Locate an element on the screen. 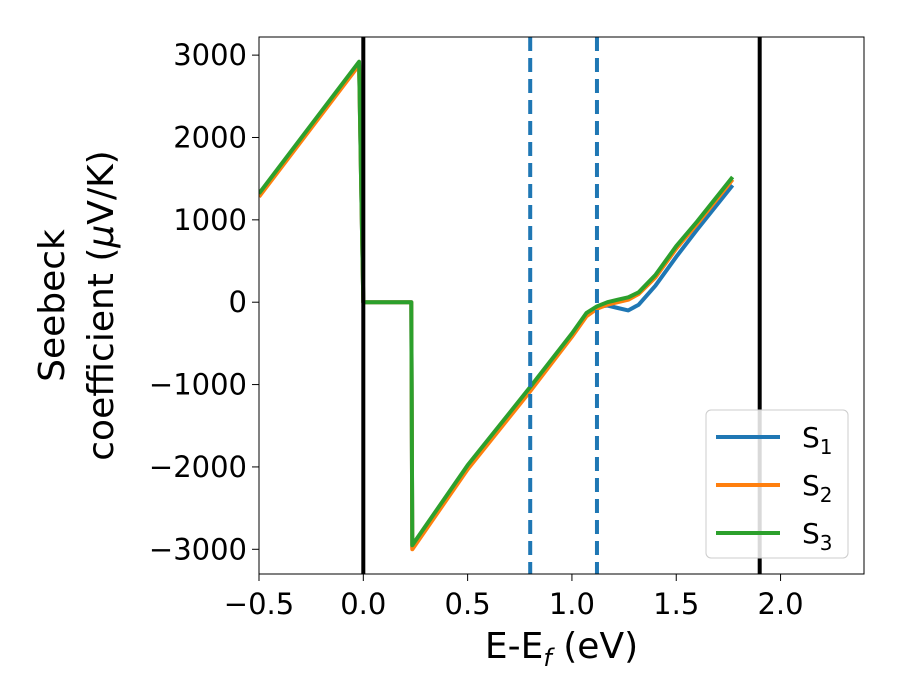 This screenshot has width=900, height=700. legend-label-1: S1 is located at coordinates (817, 440).